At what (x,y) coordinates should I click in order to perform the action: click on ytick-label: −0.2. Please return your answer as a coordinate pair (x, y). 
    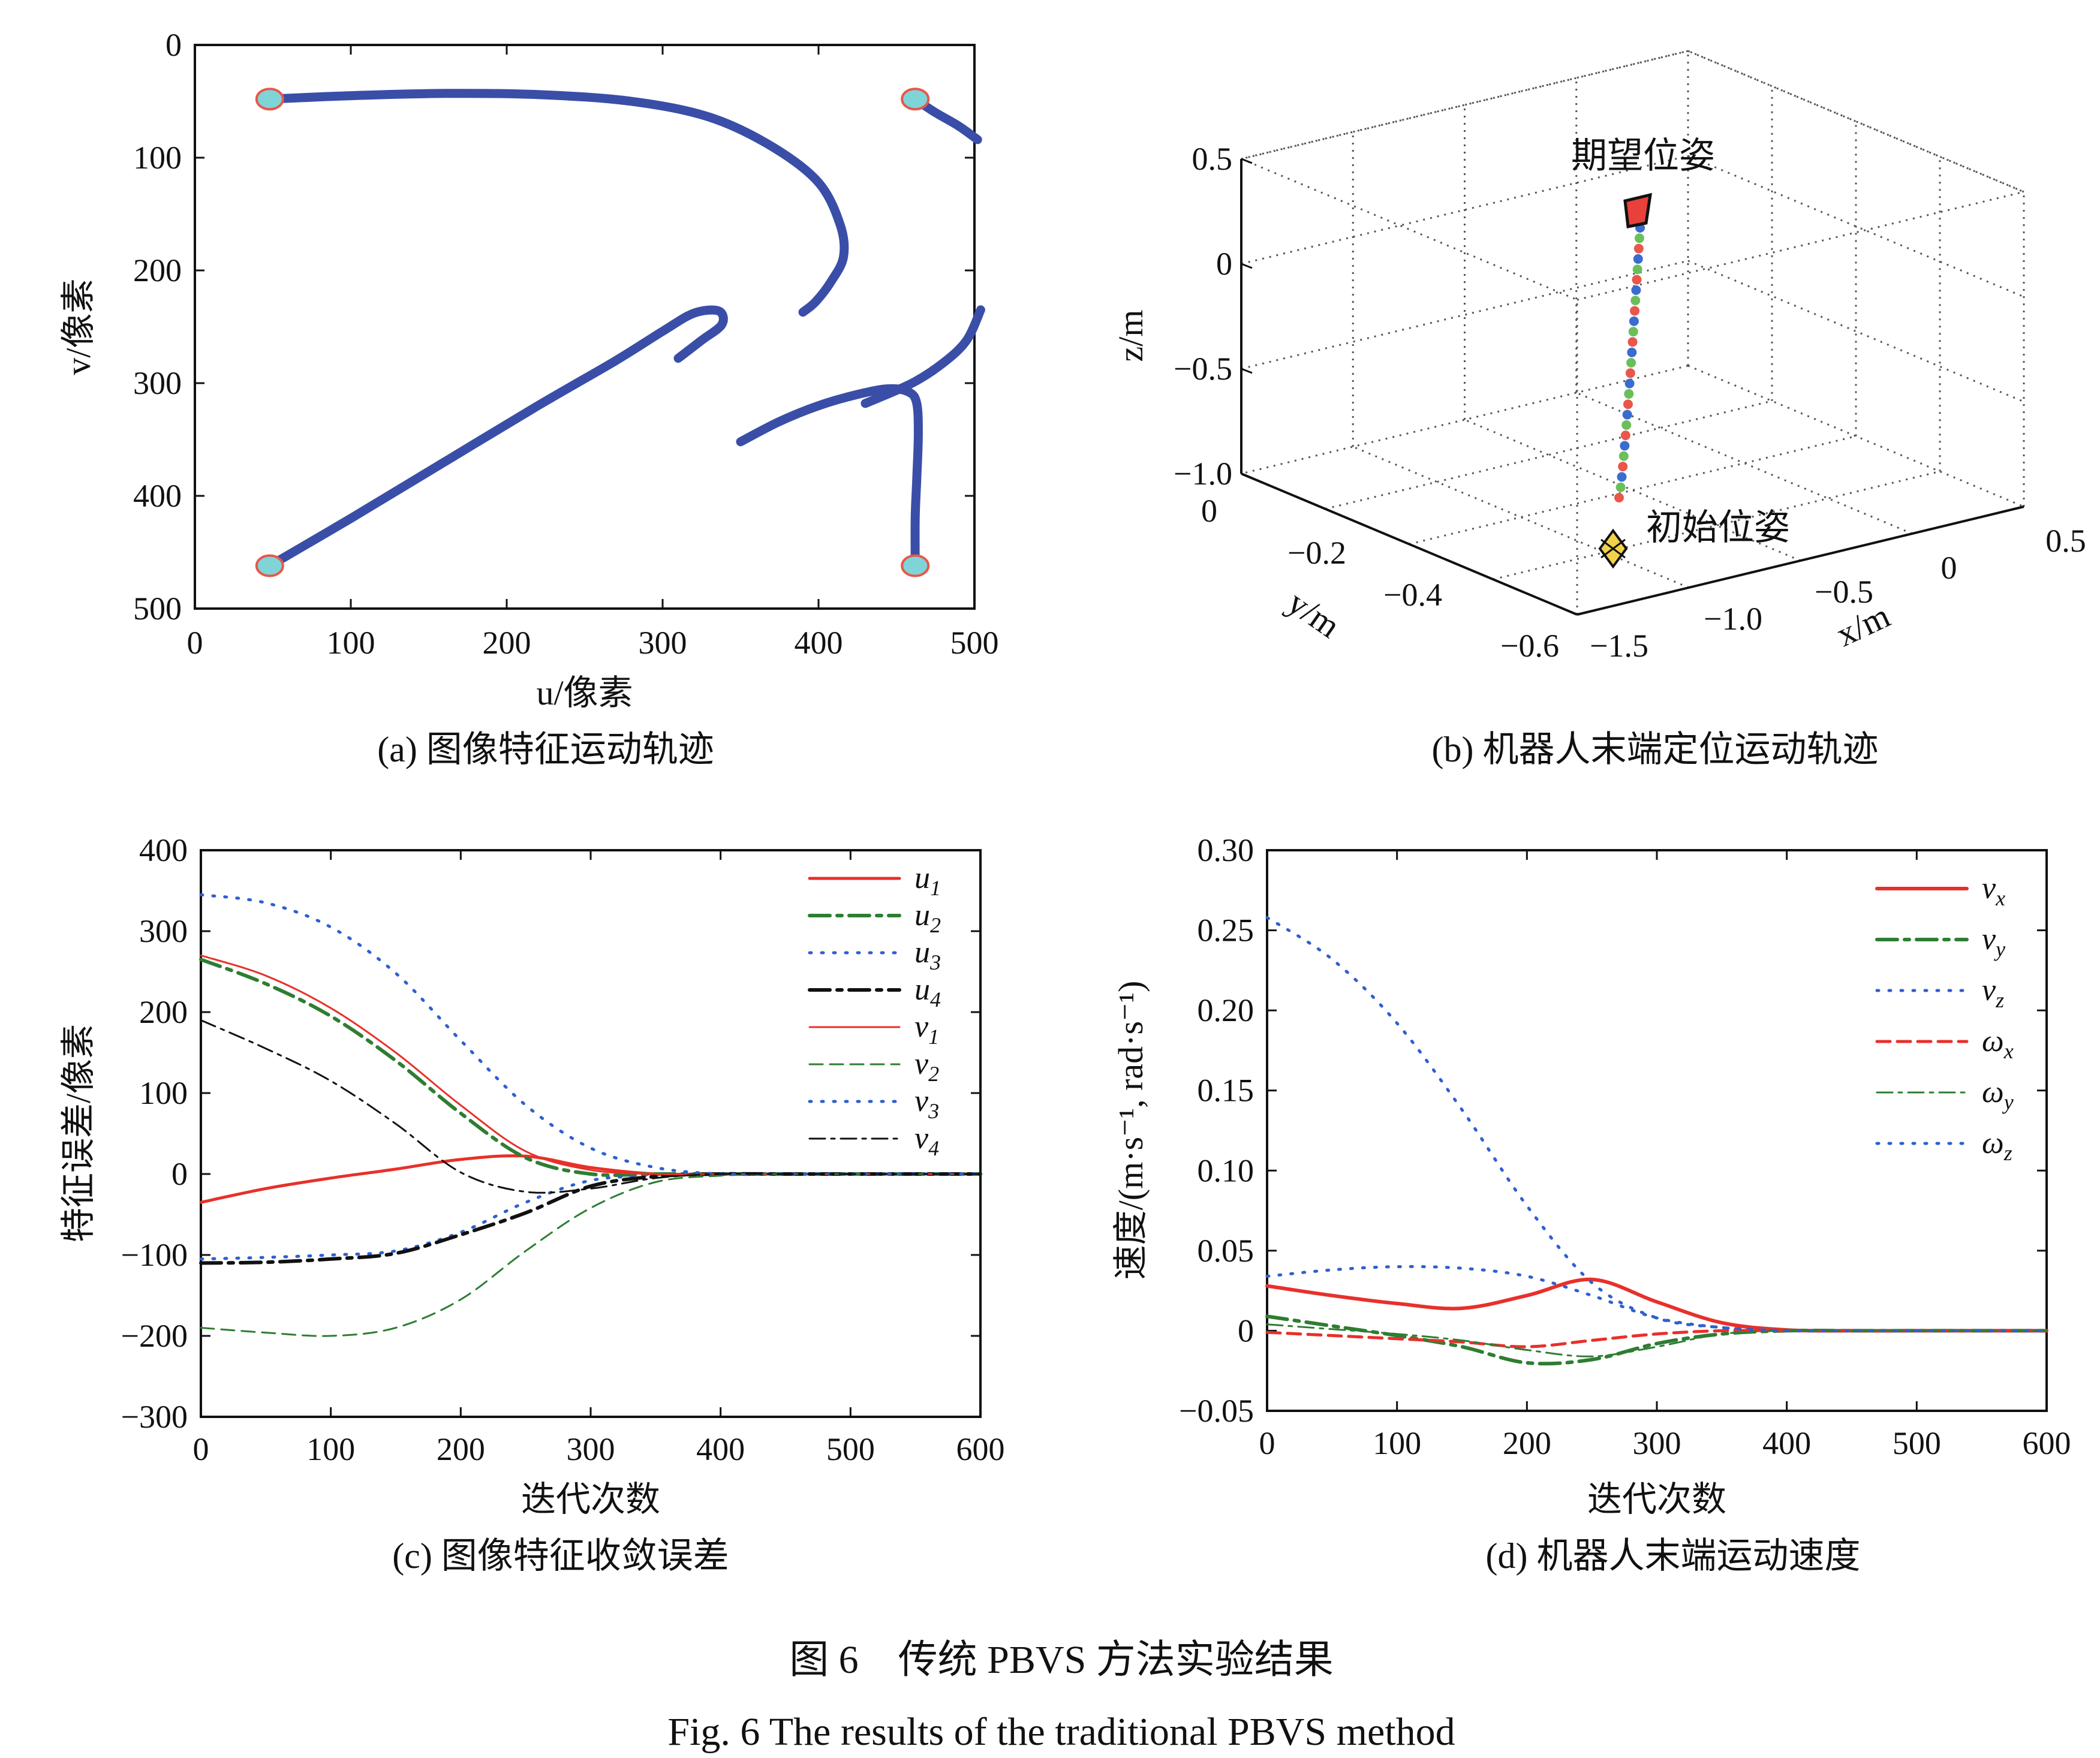
    Looking at the image, I should click on (1316, 553).